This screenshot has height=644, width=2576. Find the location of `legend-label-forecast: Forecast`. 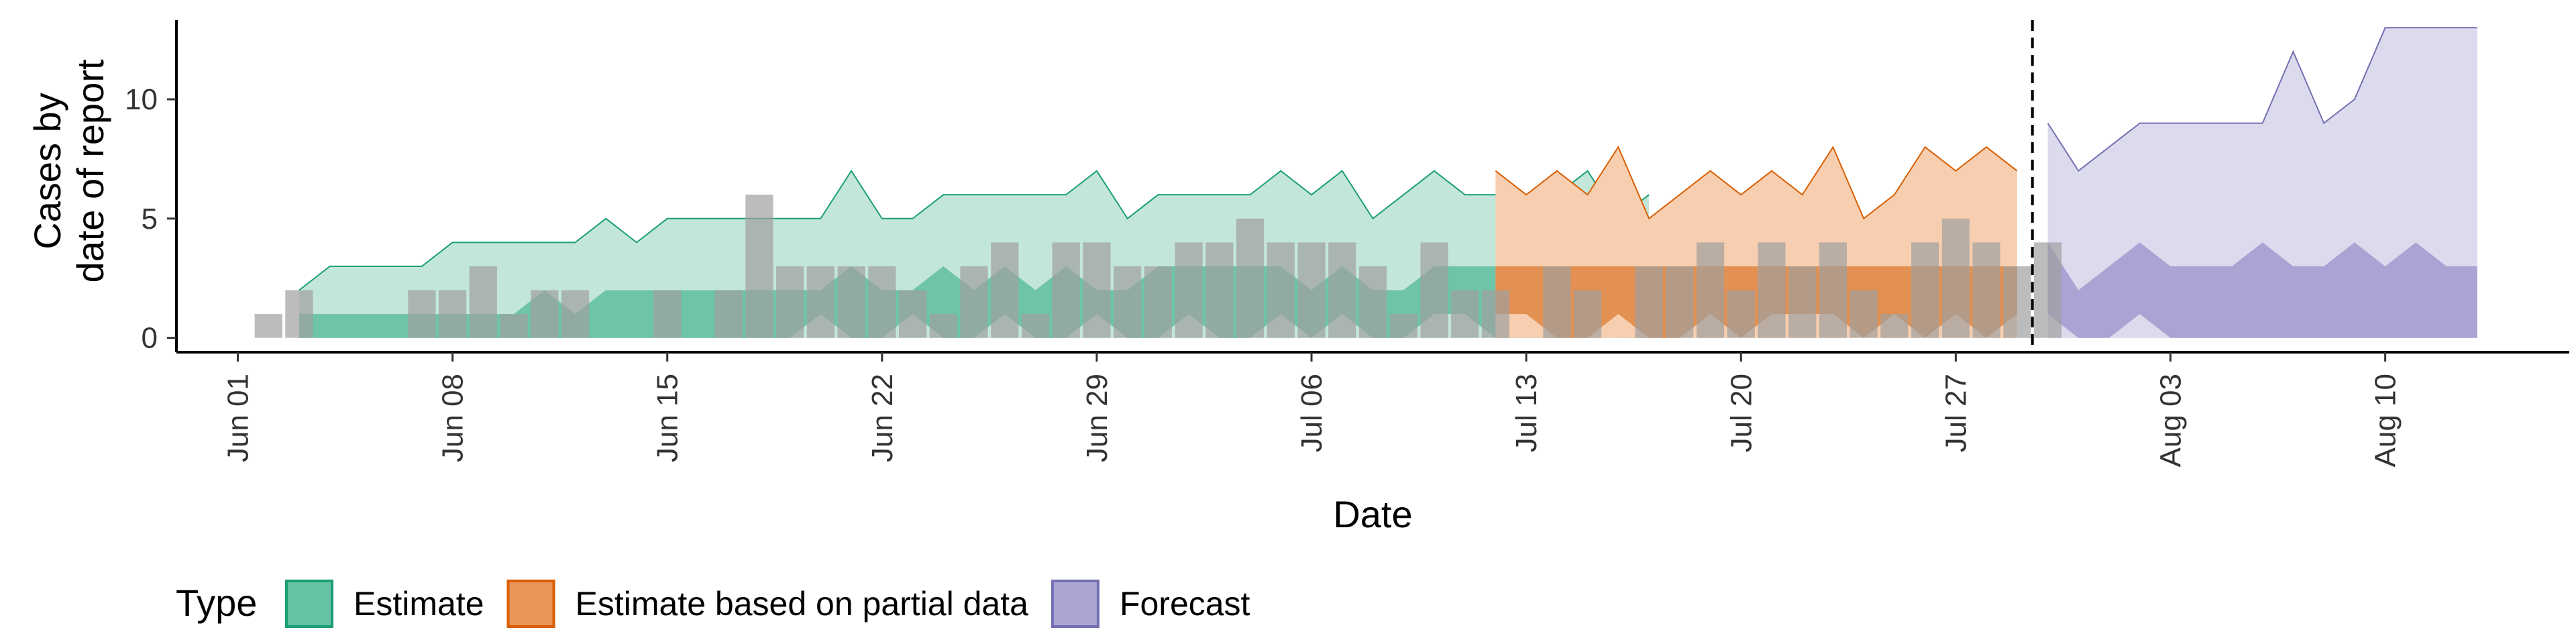

legend-label-forecast: Forecast is located at coordinates (1185, 604).